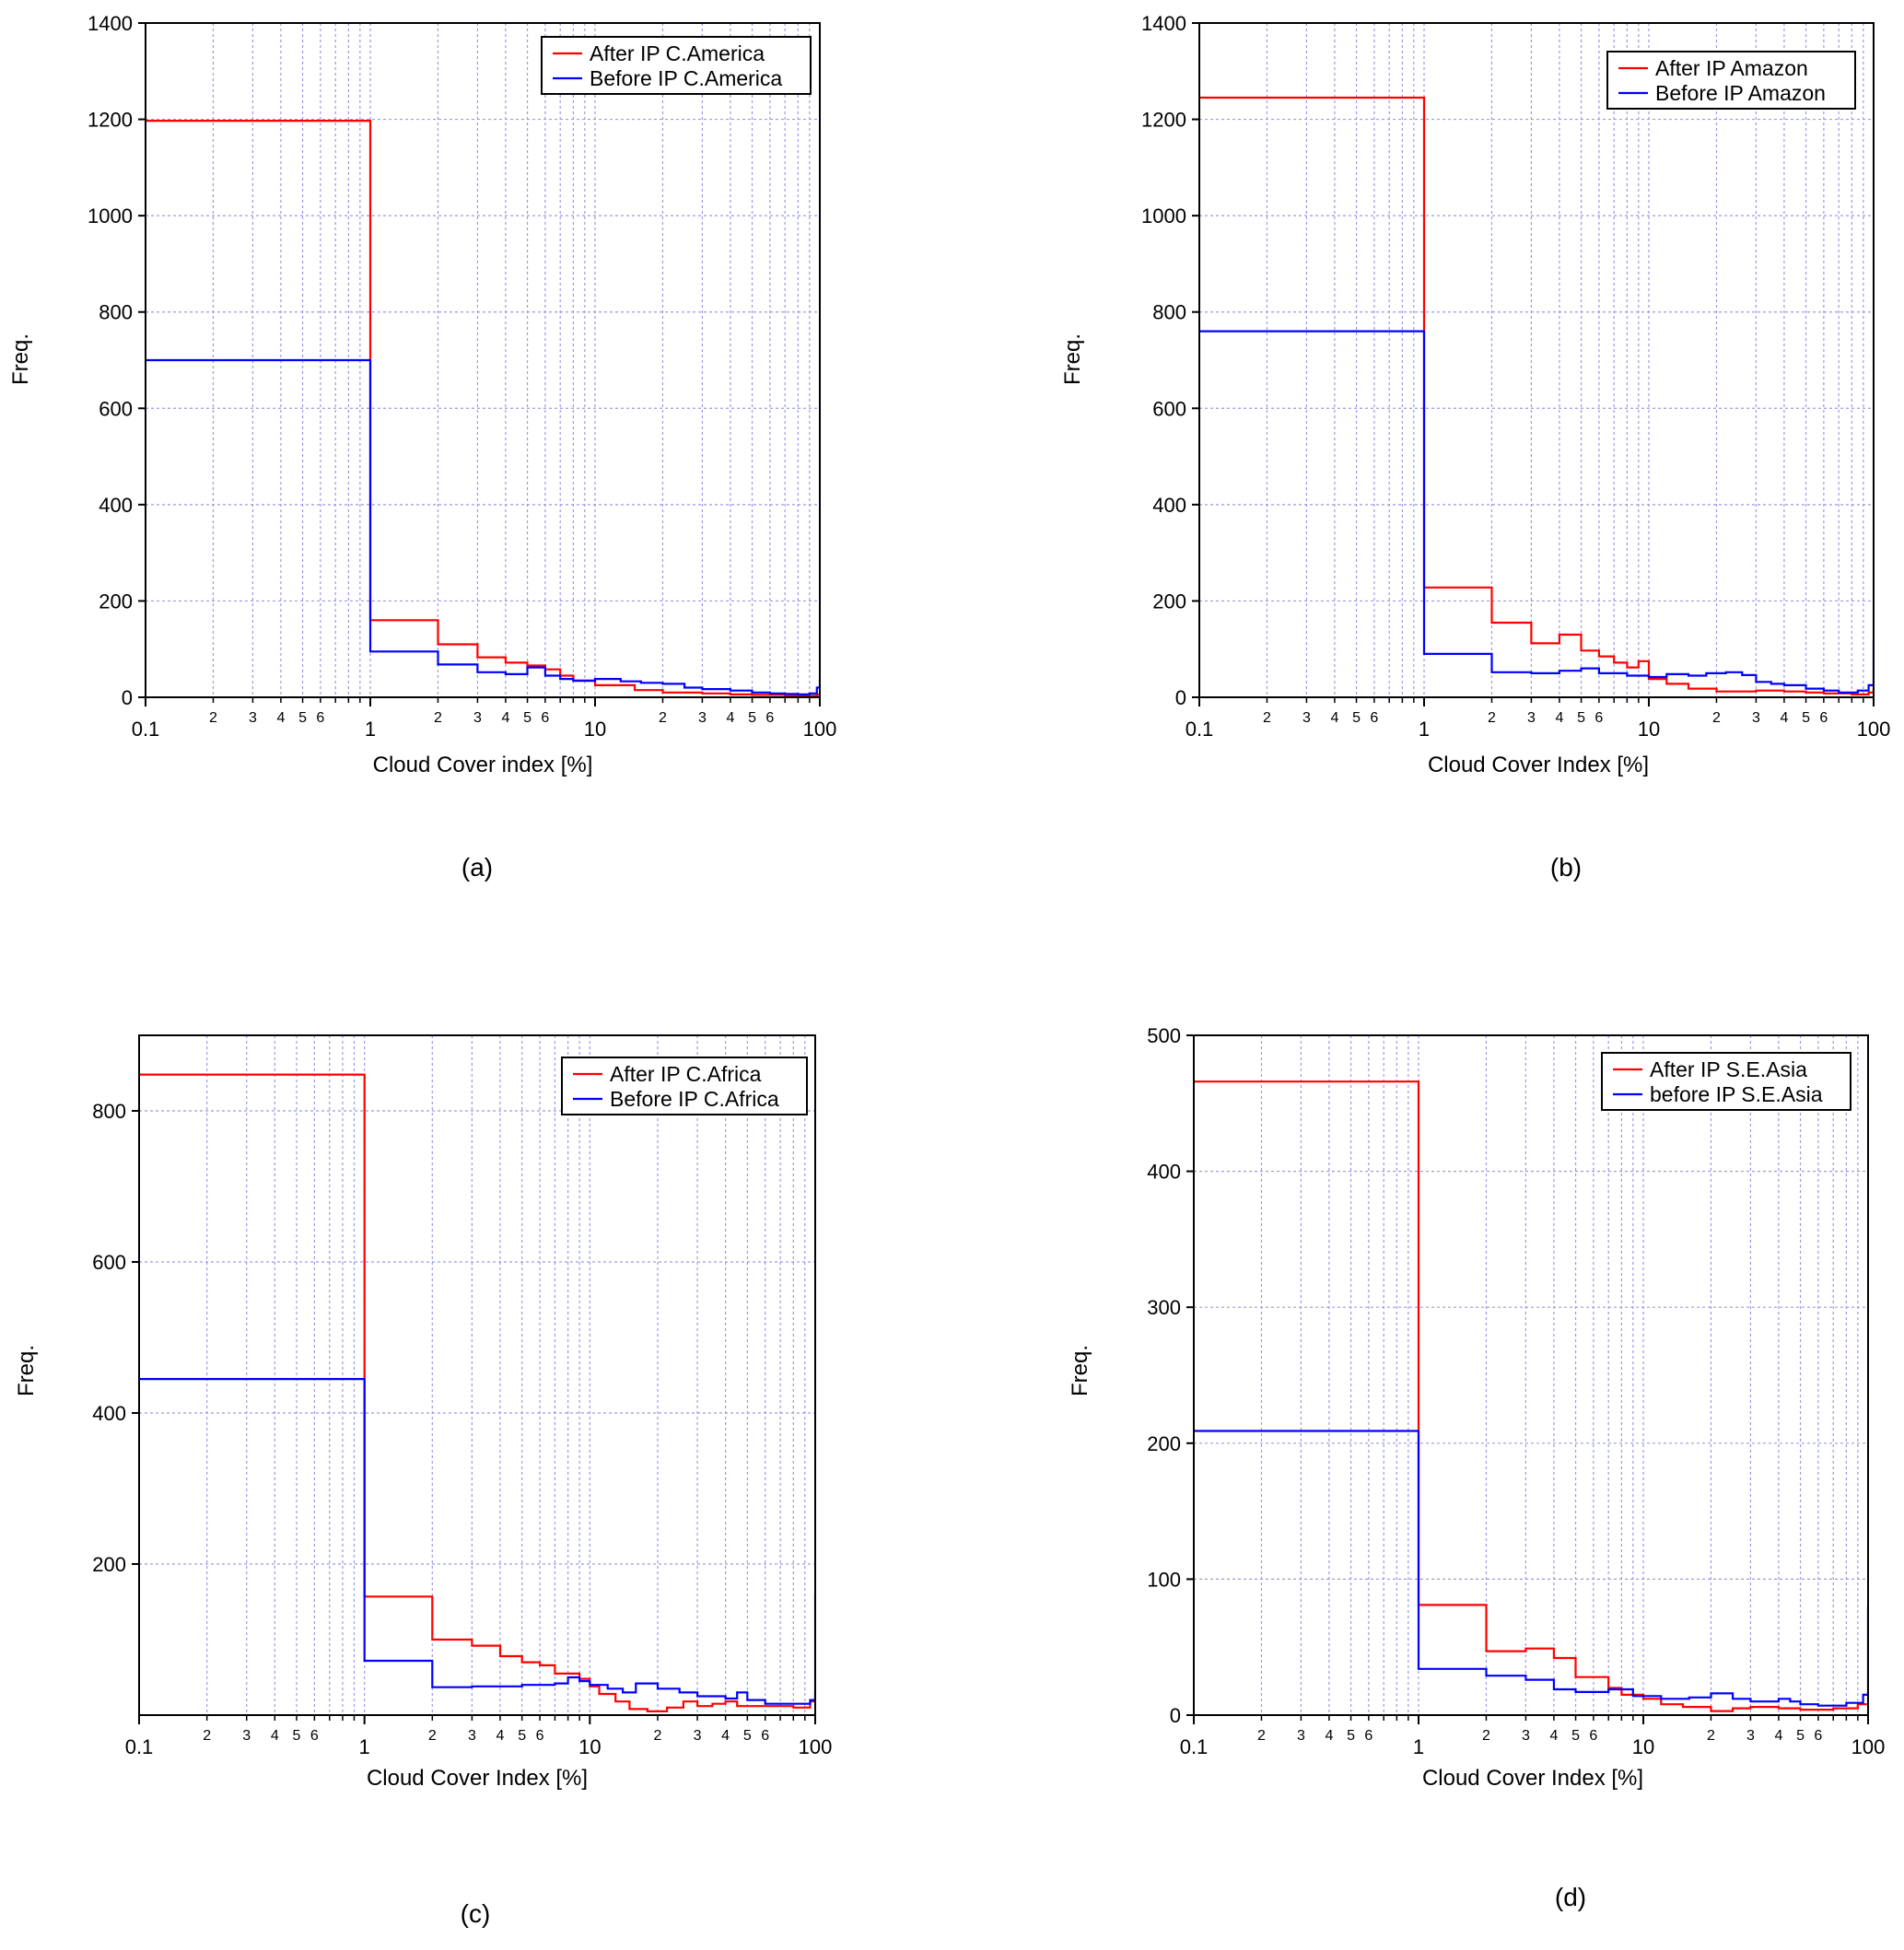  Describe the element at coordinates (1164, 1307) in the screenshot. I see `y-tick-label: 300` at that location.